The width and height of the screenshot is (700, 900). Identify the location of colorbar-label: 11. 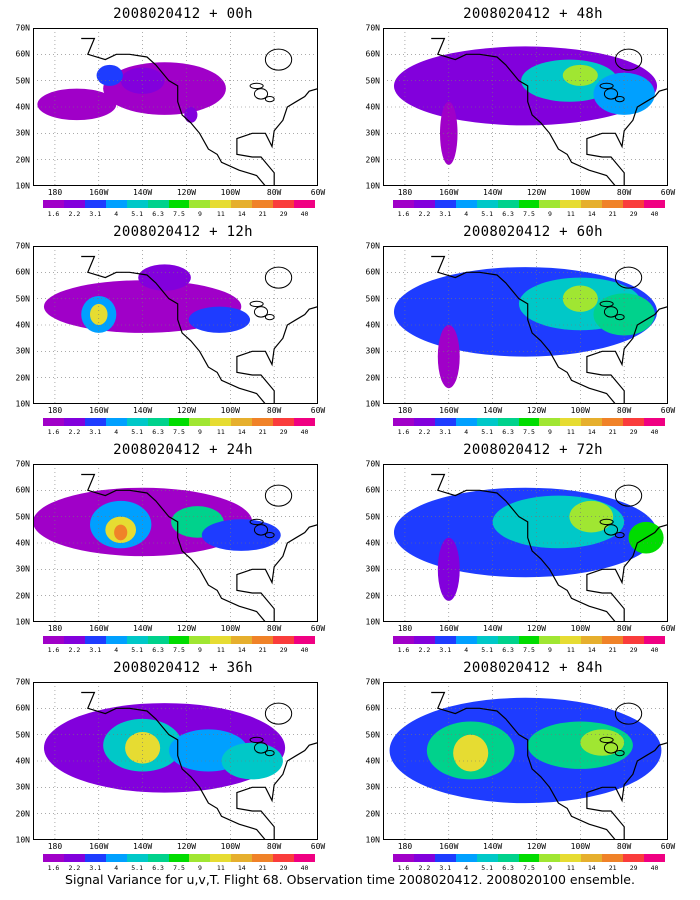
(220, 650).